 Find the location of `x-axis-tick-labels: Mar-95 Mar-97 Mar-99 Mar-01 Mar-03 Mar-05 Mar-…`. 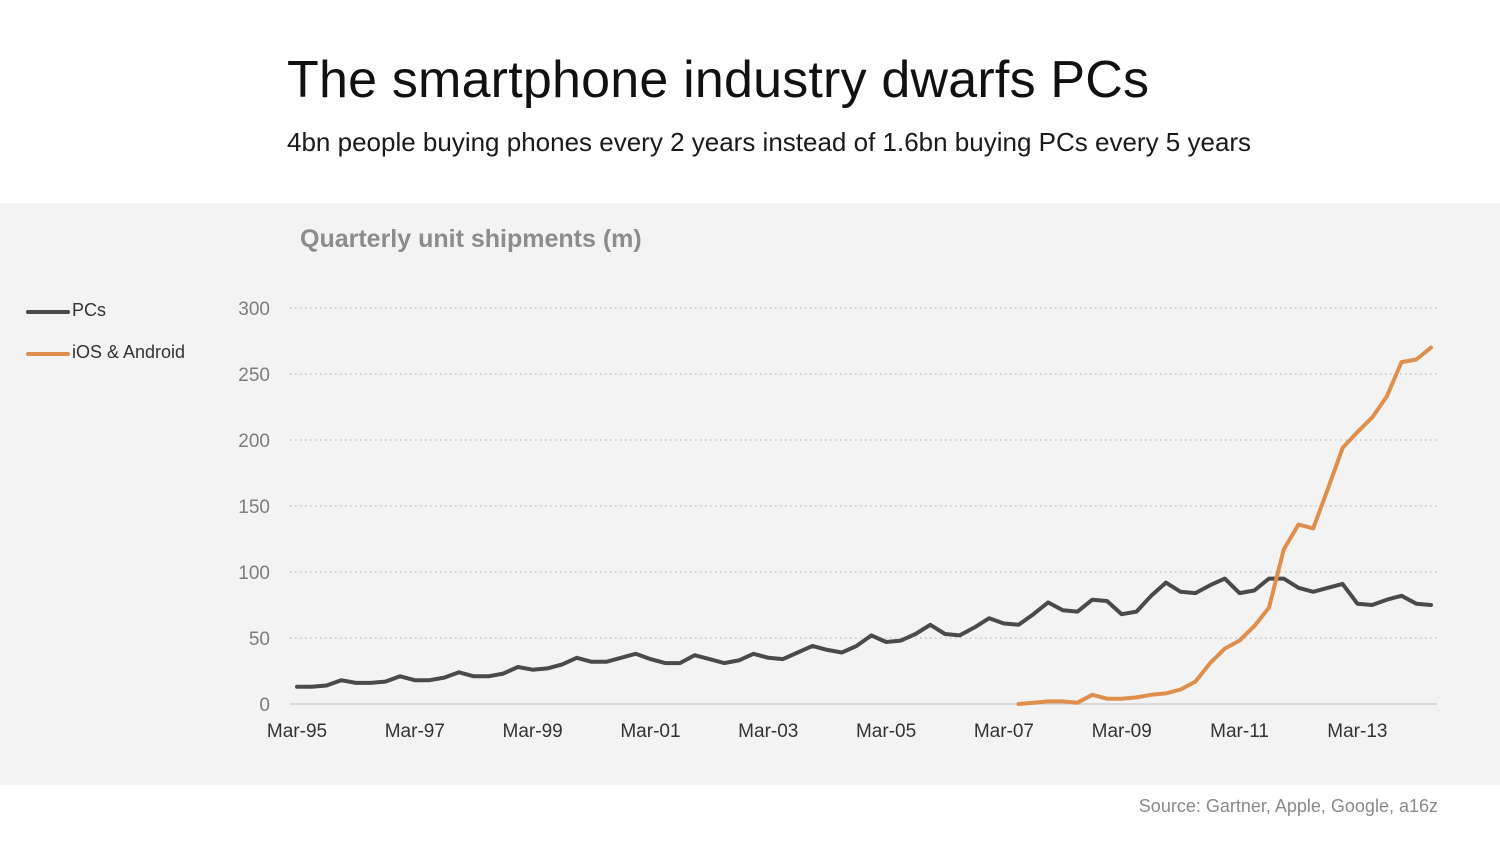

x-axis-tick-labels: Mar-95 Mar-97 Mar-99 Mar-01 Mar-03 Mar-05 Mar-… is located at coordinates (827, 731).